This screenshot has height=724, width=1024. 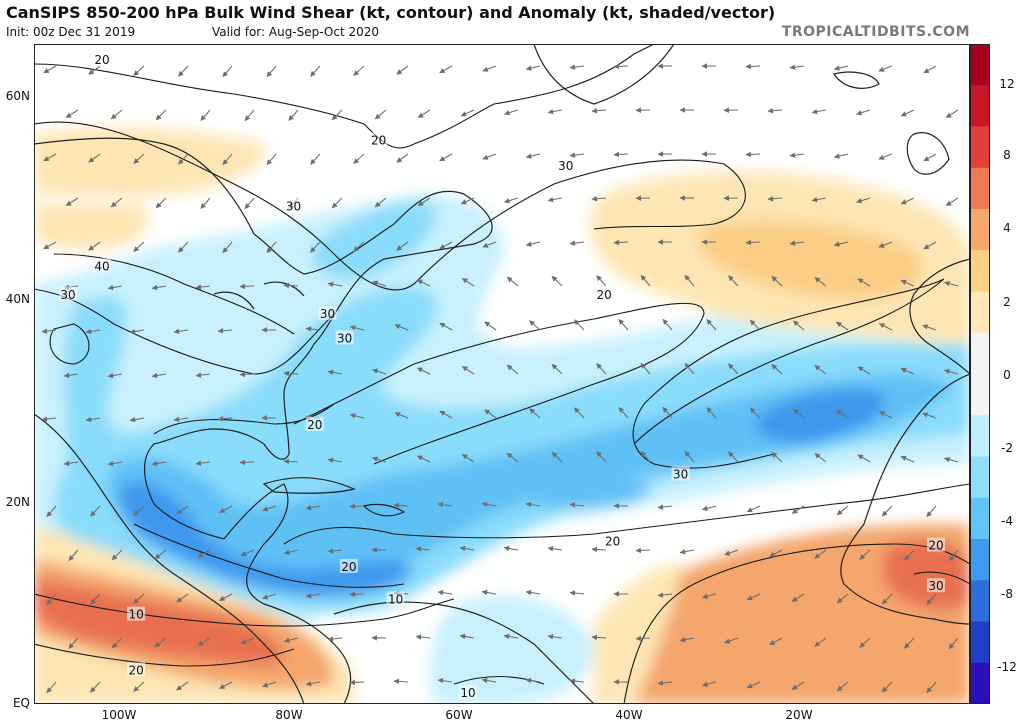 I want to click on colorbar-label-2: 2, so click(x=1007, y=302).